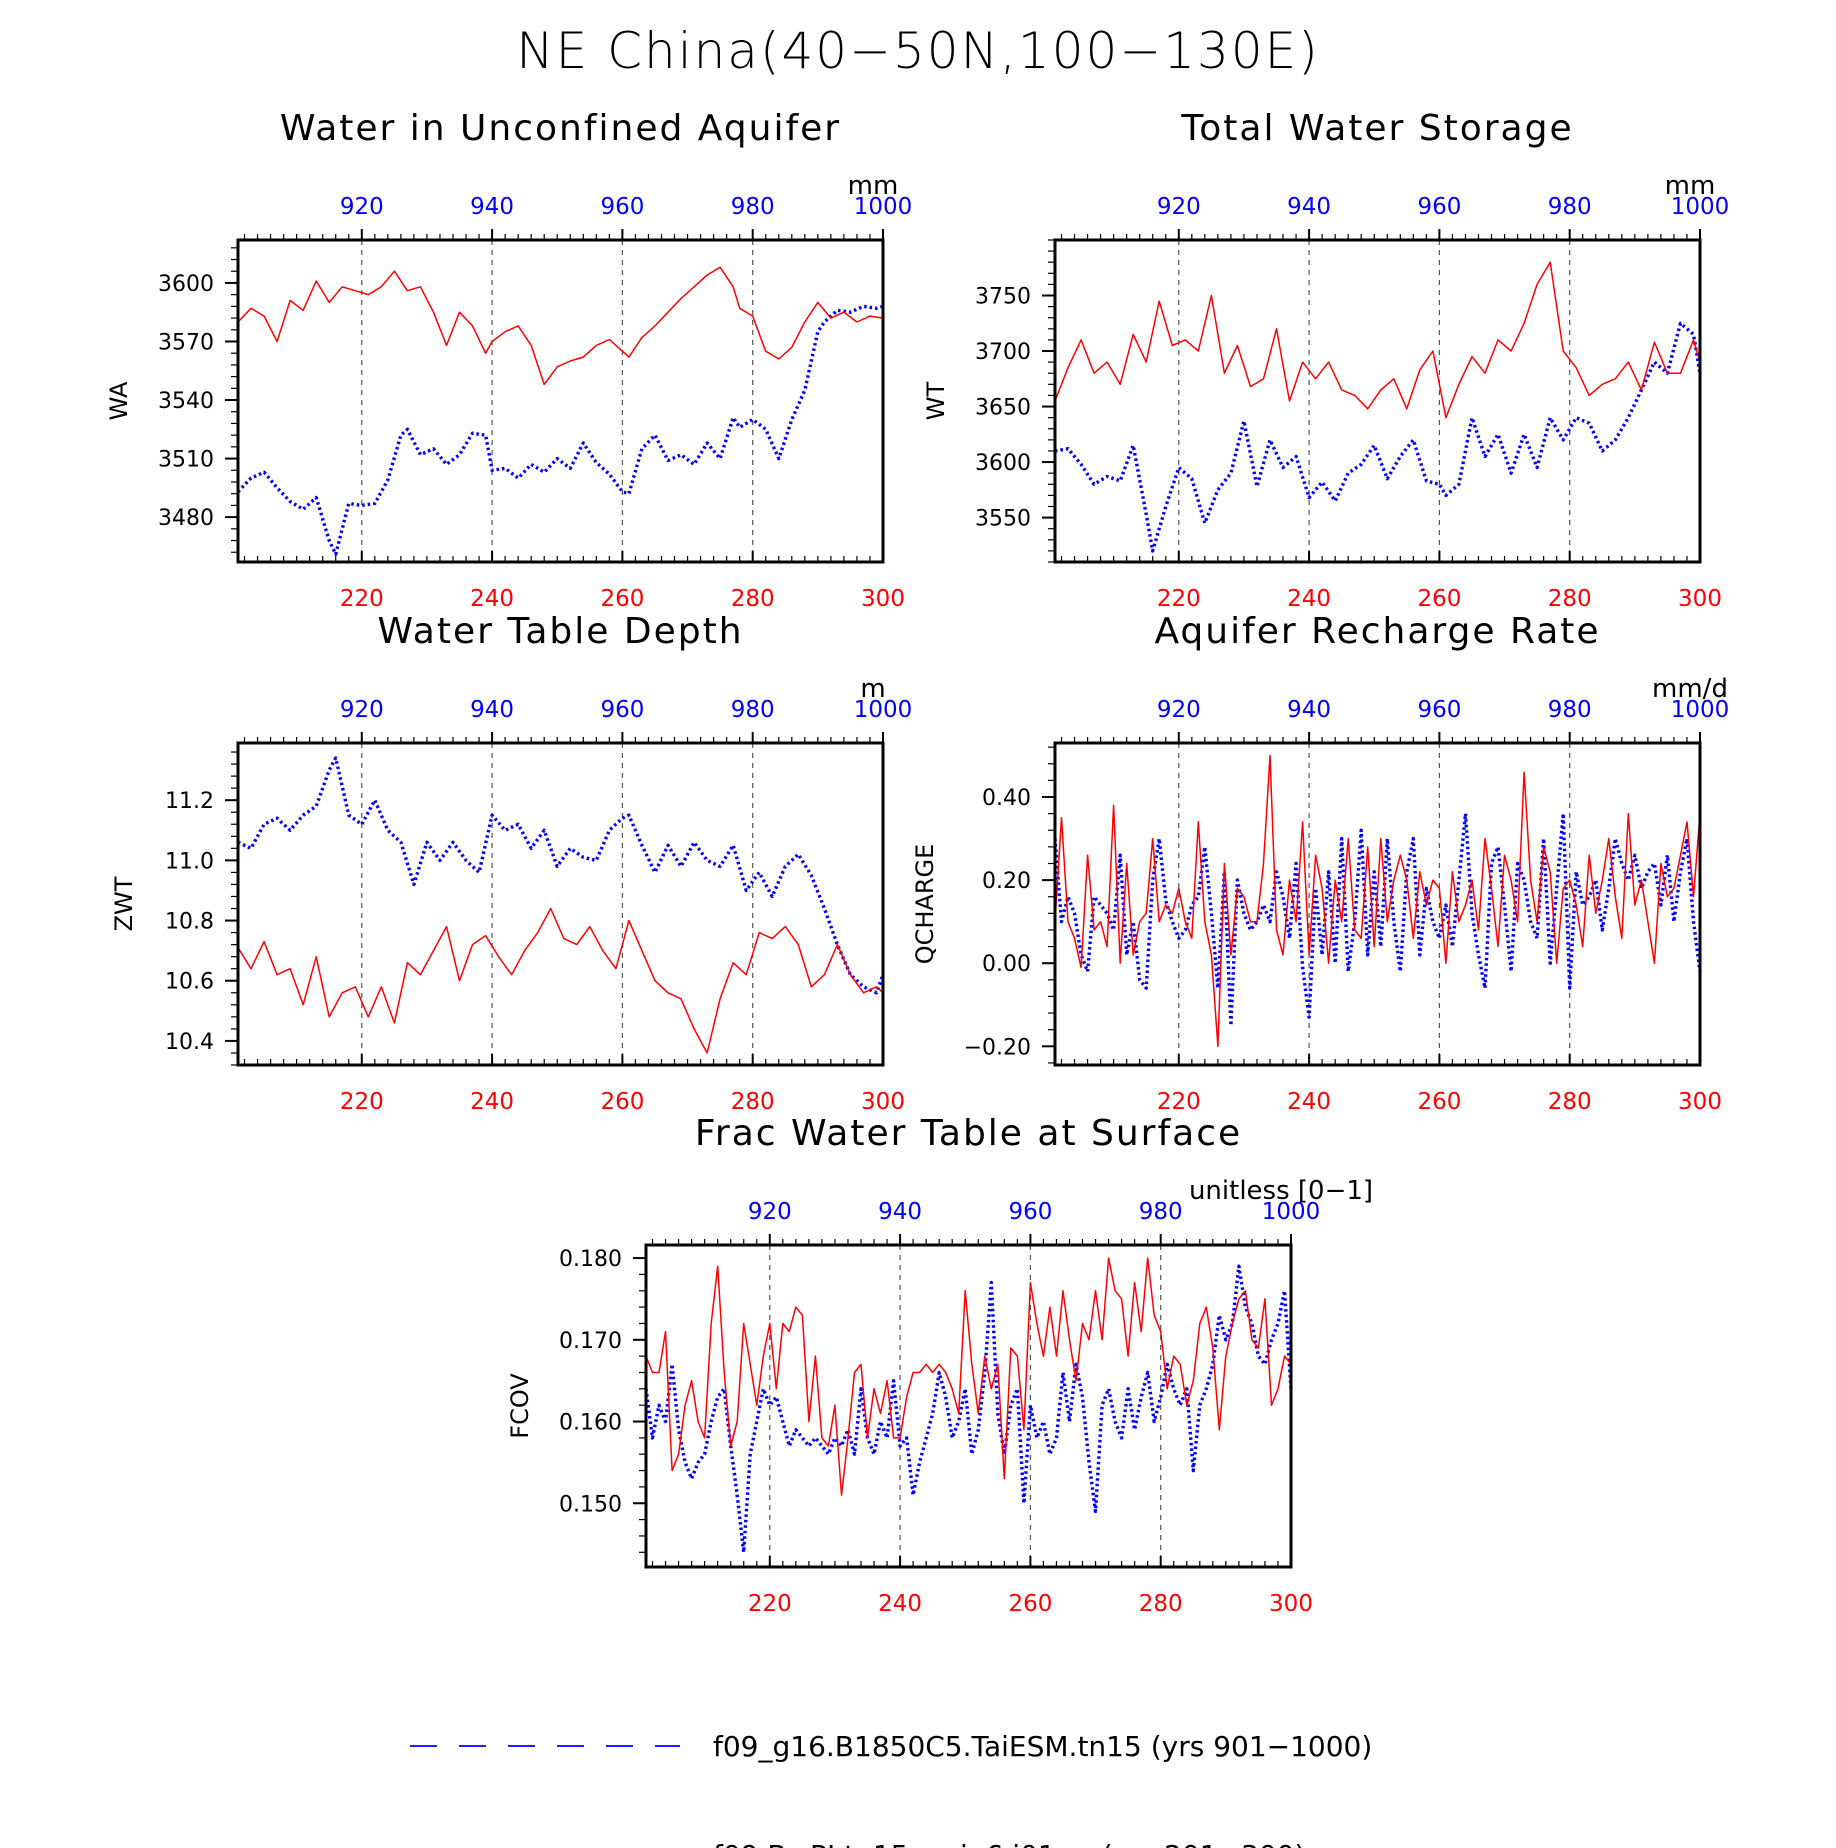  Describe the element at coordinates (1281, 1191) in the screenshot. I see `units-label: unitless [0−1]` at that location.